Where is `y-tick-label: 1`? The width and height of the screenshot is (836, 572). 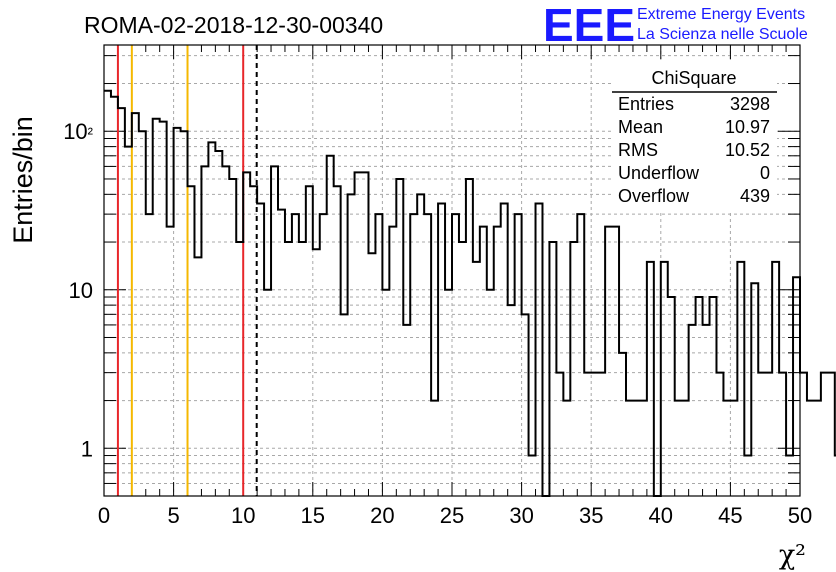
y-tick-label: 1 is located at coordinates (87, 448).